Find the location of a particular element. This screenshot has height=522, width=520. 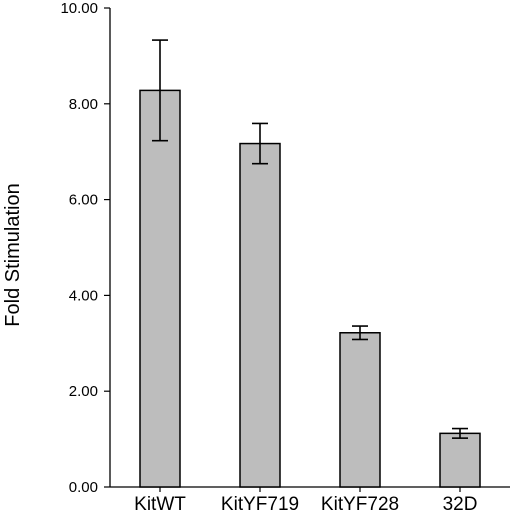

bar-32D is located at coordinates (460, 460).